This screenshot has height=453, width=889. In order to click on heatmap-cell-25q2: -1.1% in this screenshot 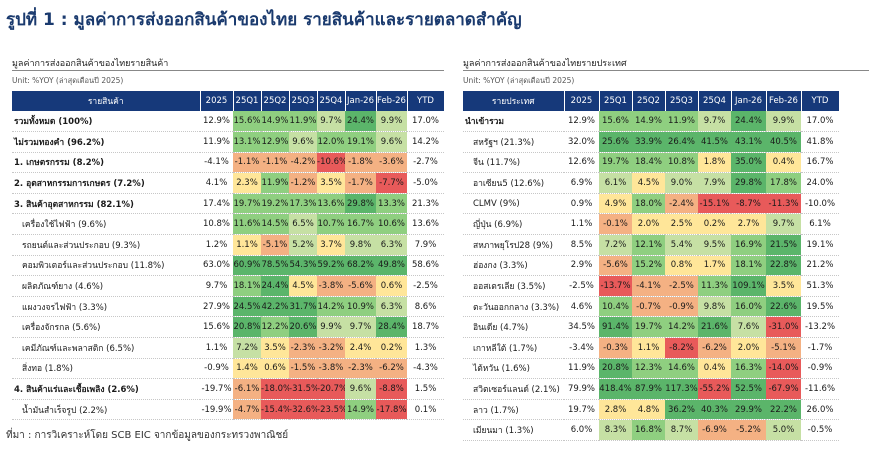, I will do `click(275, 163)`.